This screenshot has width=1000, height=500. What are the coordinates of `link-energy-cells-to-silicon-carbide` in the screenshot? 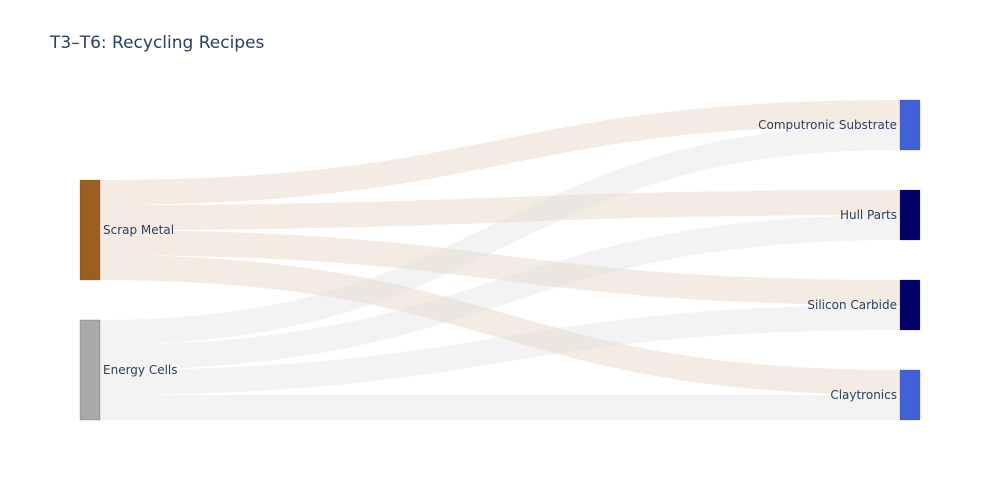 It's located at (500, 350).